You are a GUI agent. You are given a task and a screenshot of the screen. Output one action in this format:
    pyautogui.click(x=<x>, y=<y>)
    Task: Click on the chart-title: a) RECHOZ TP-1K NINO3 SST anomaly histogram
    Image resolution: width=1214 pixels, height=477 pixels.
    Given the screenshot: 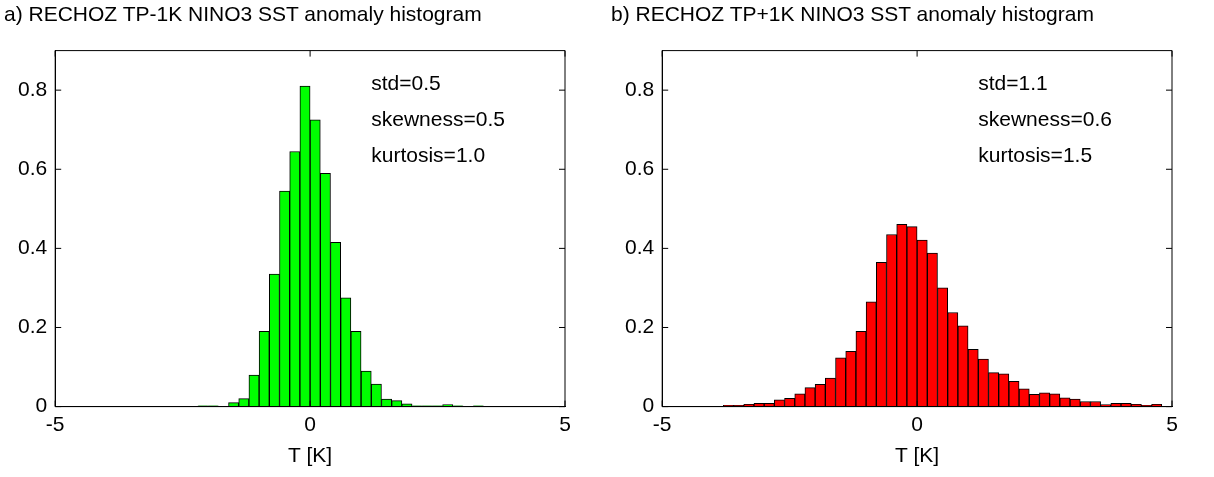 What is the action you would take?
    pyautogui.click(x=243, y=14)
    